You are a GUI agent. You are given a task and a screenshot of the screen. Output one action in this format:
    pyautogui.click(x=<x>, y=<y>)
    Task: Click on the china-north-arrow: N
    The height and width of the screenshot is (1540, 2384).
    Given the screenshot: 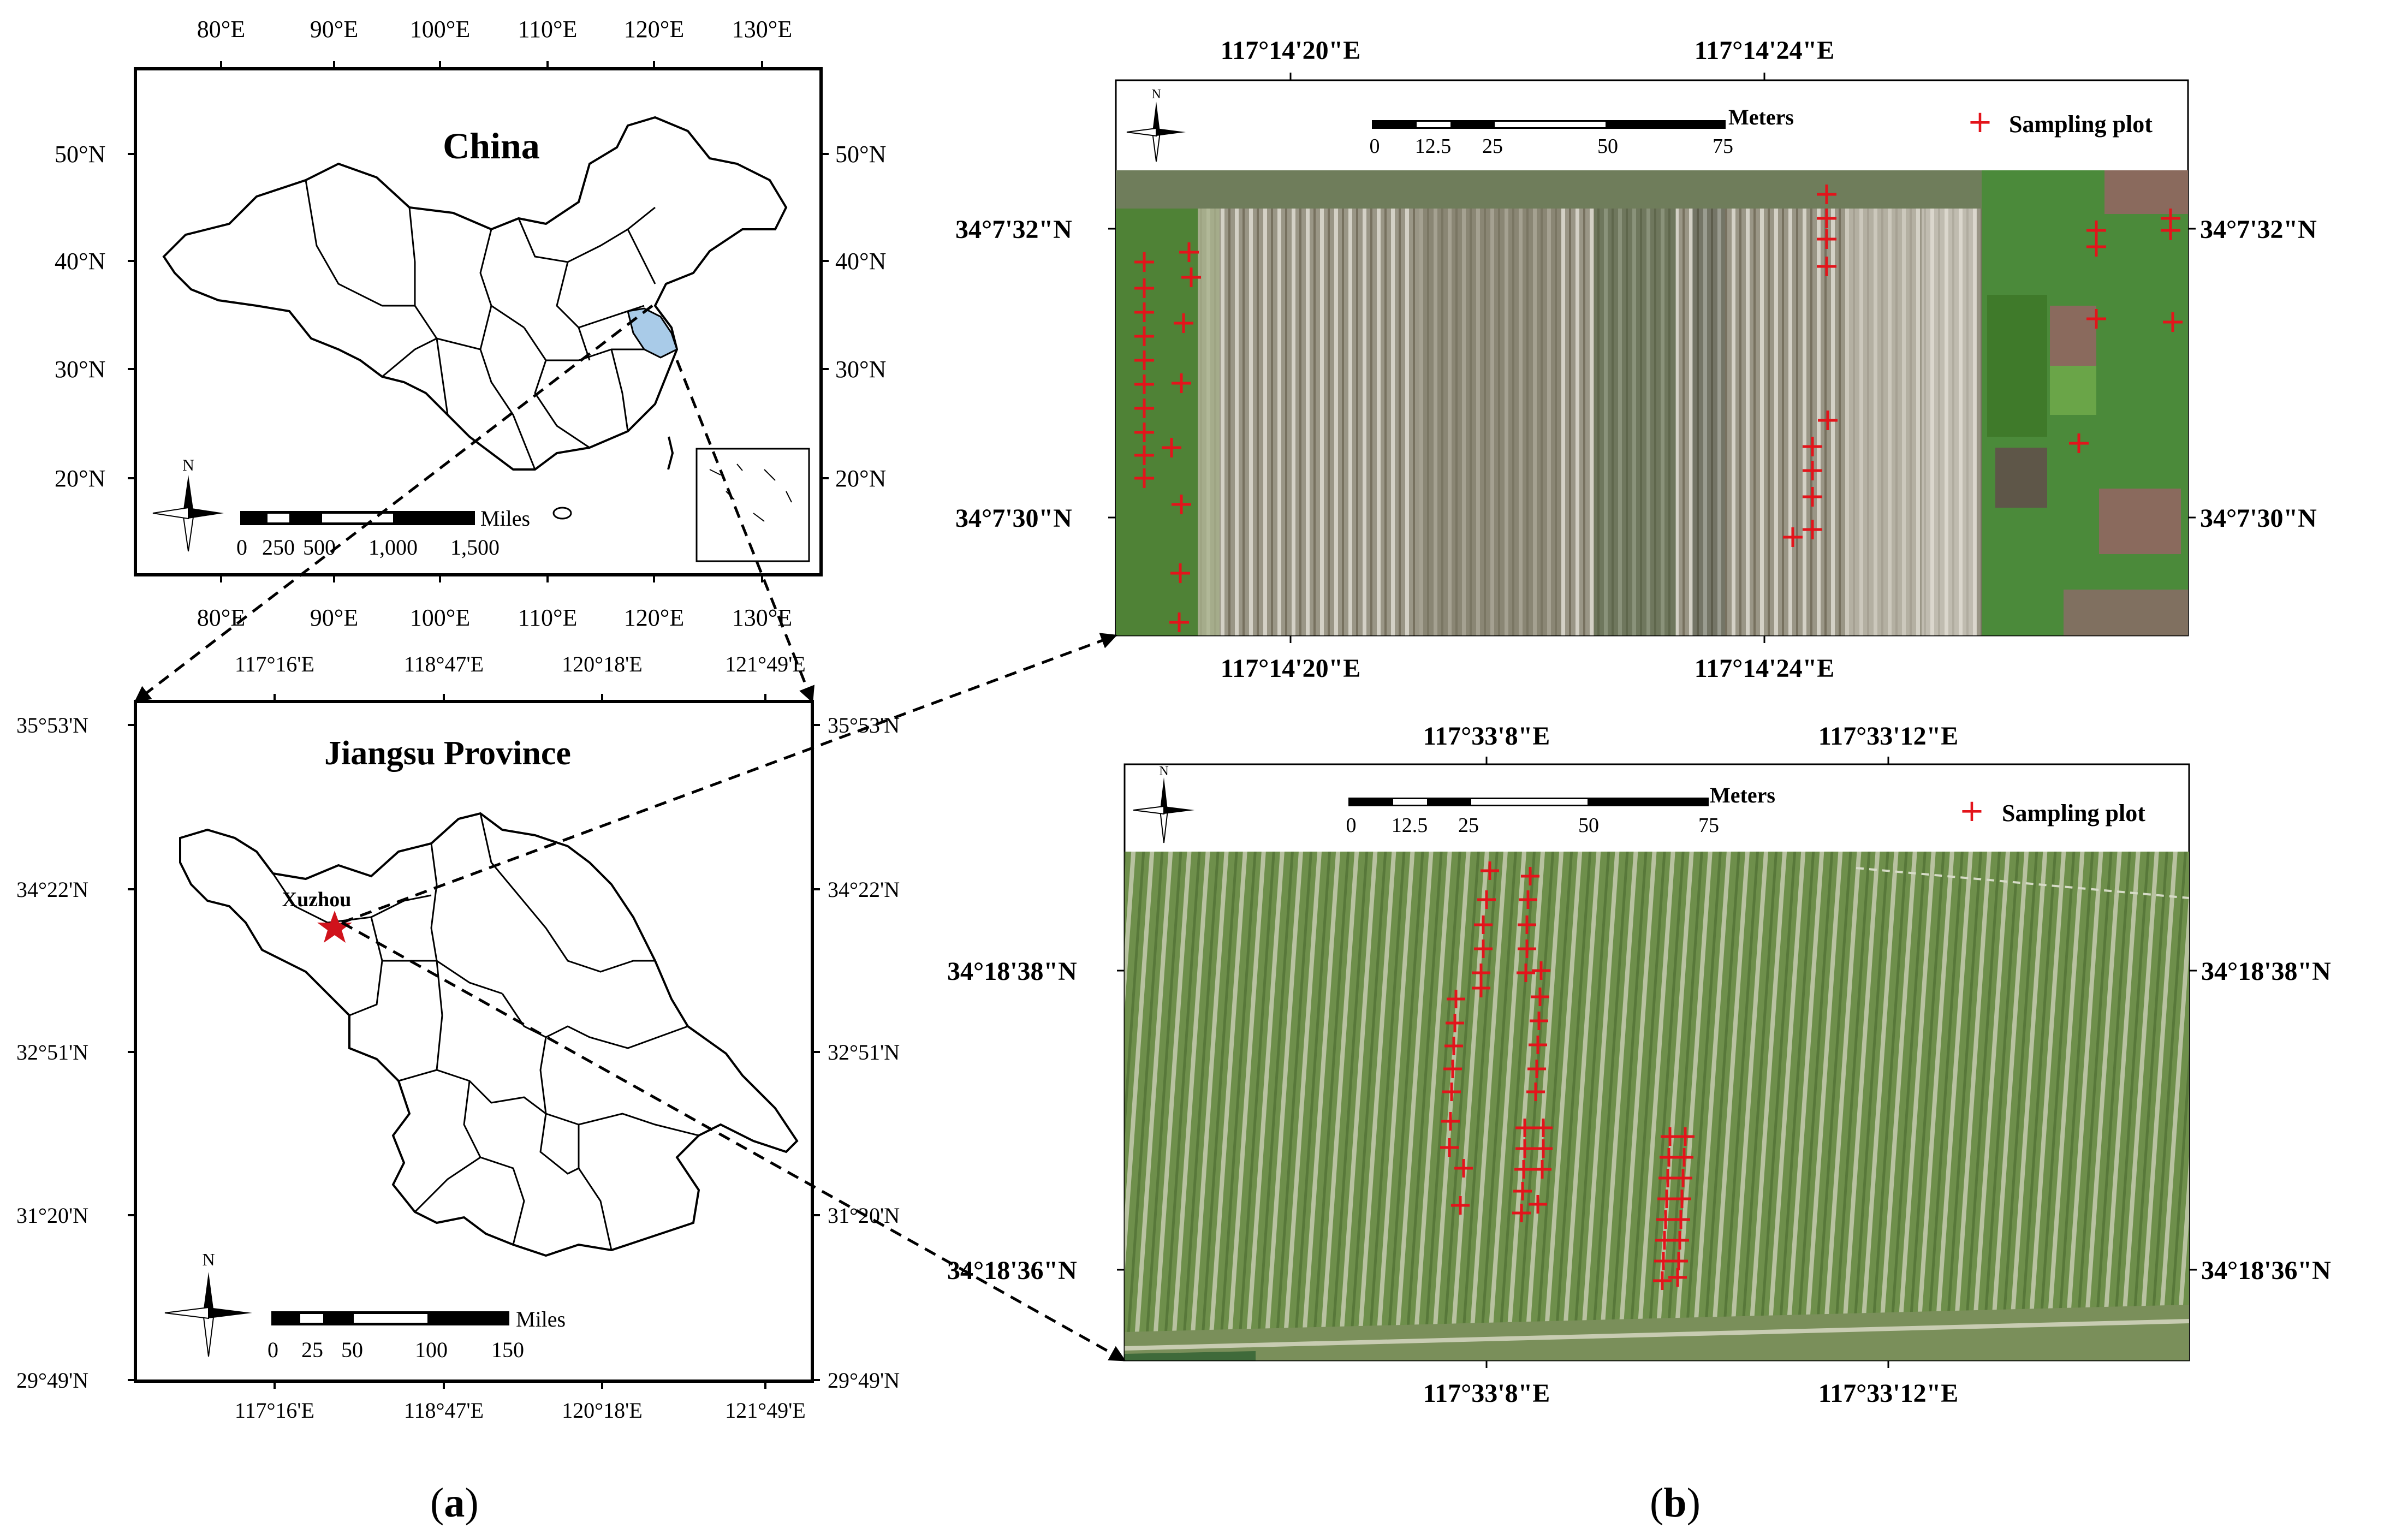 What is the action you would take?
    pyautogui.click(x=188, y=504)
    